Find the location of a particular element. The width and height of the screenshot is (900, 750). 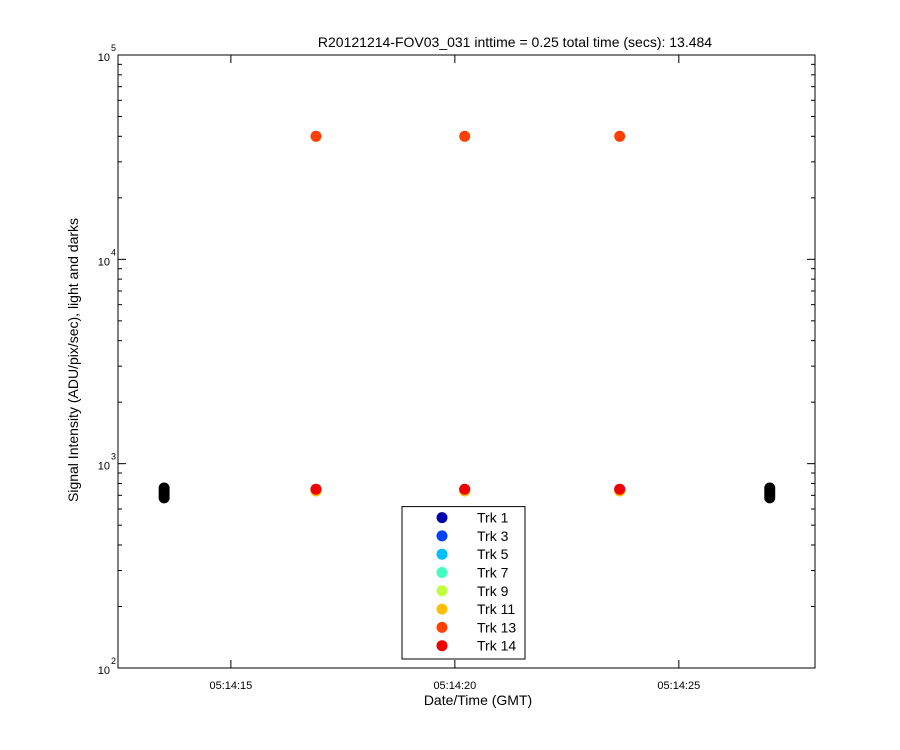

y-tick-exponent: 3 is located at coordinates (113, 457).